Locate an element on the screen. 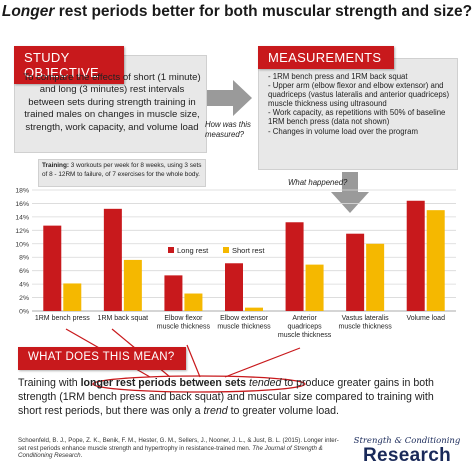 The width and height of the screenshot is (474, 474). how-measured-label: How was this measured? is located at coordinates (228, 129).